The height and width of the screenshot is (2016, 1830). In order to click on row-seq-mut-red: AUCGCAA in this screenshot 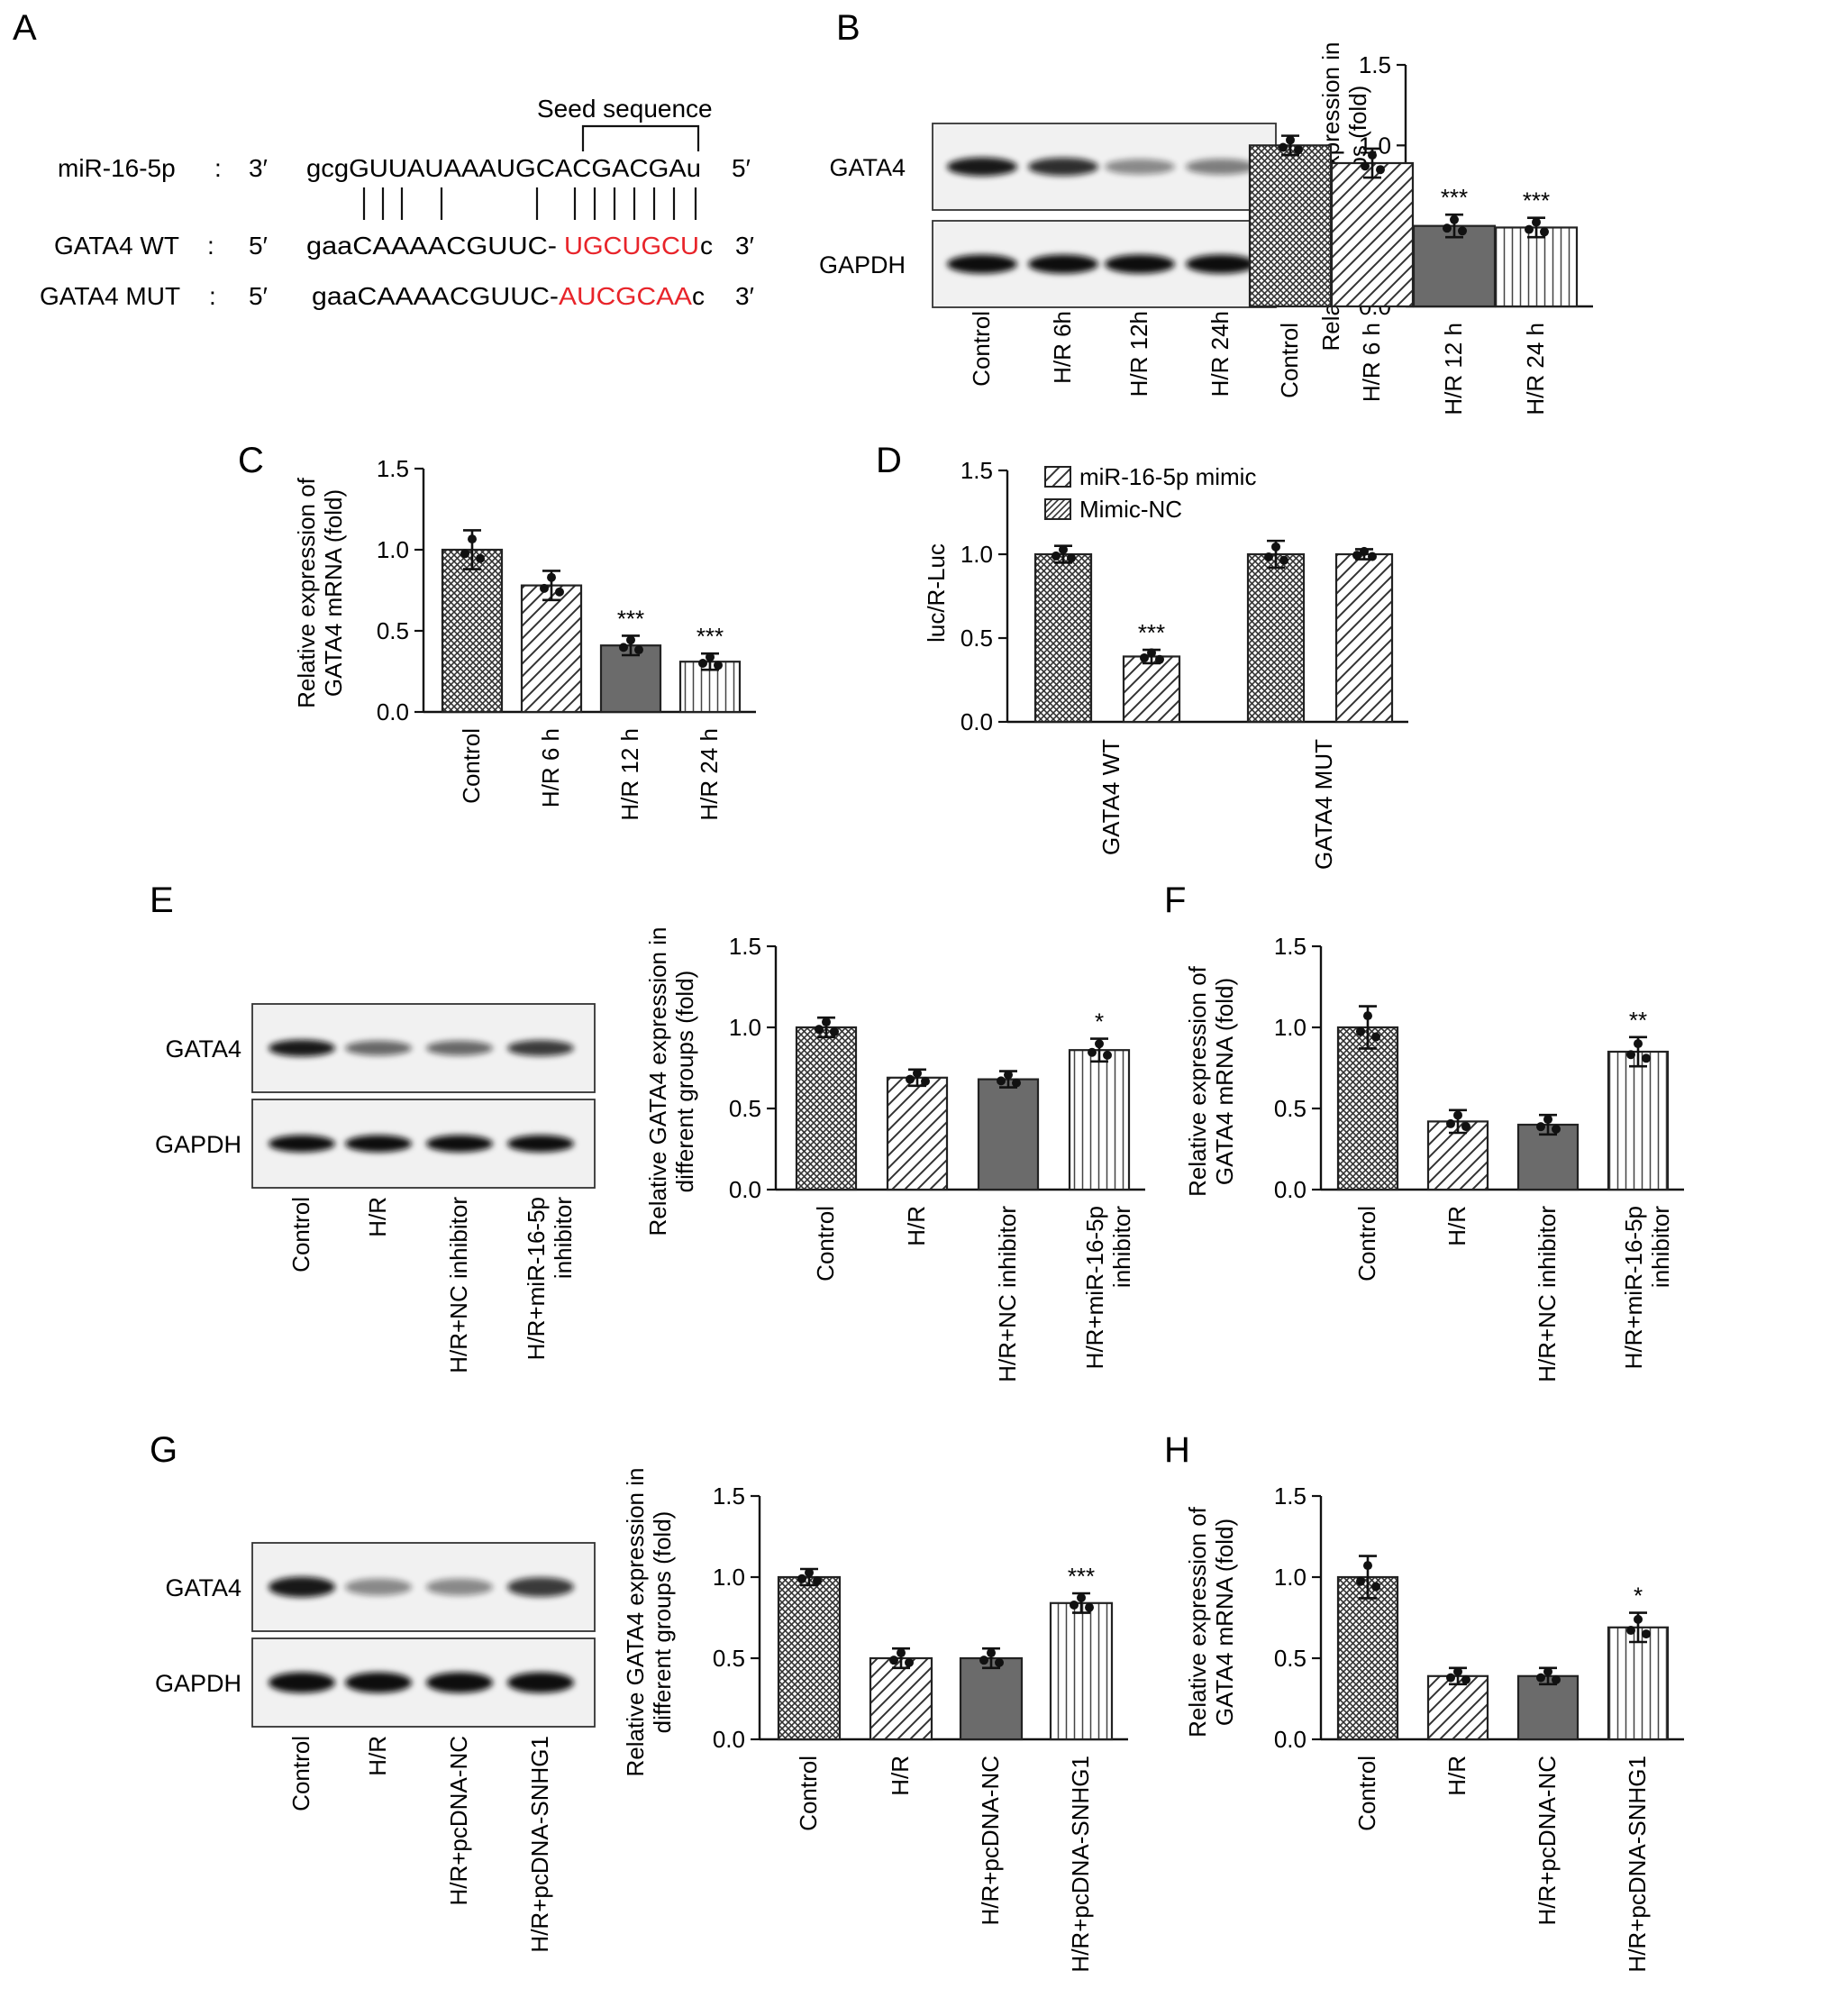, I will do `click(625, 296)`.